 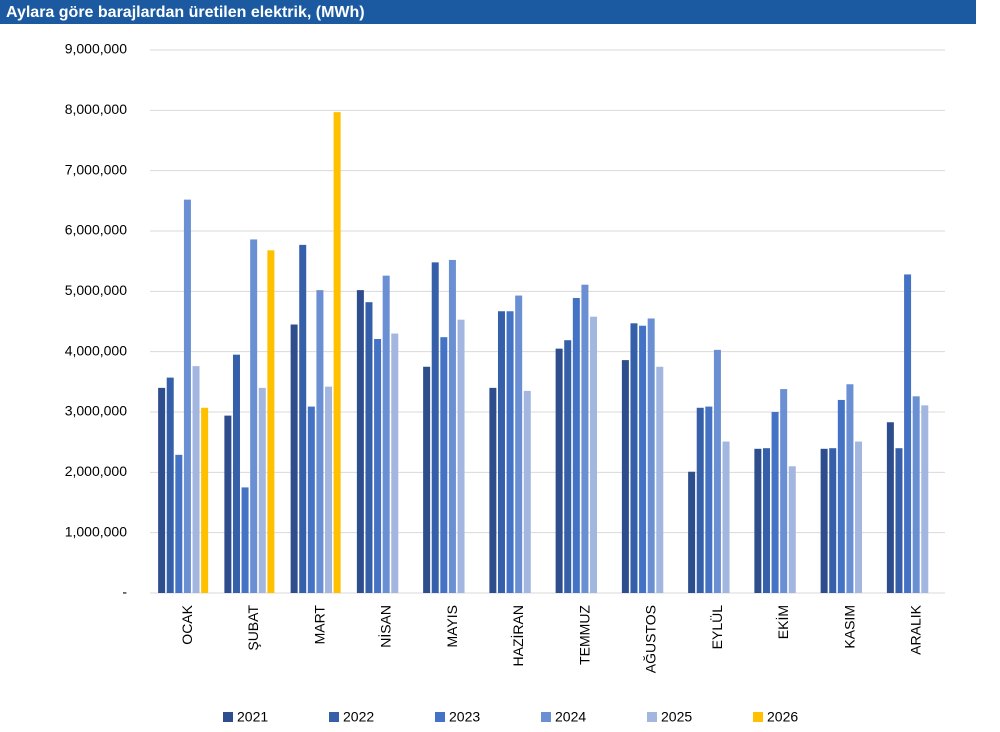 I want to click on y-tick-label: -, so click(x=124, y=592).